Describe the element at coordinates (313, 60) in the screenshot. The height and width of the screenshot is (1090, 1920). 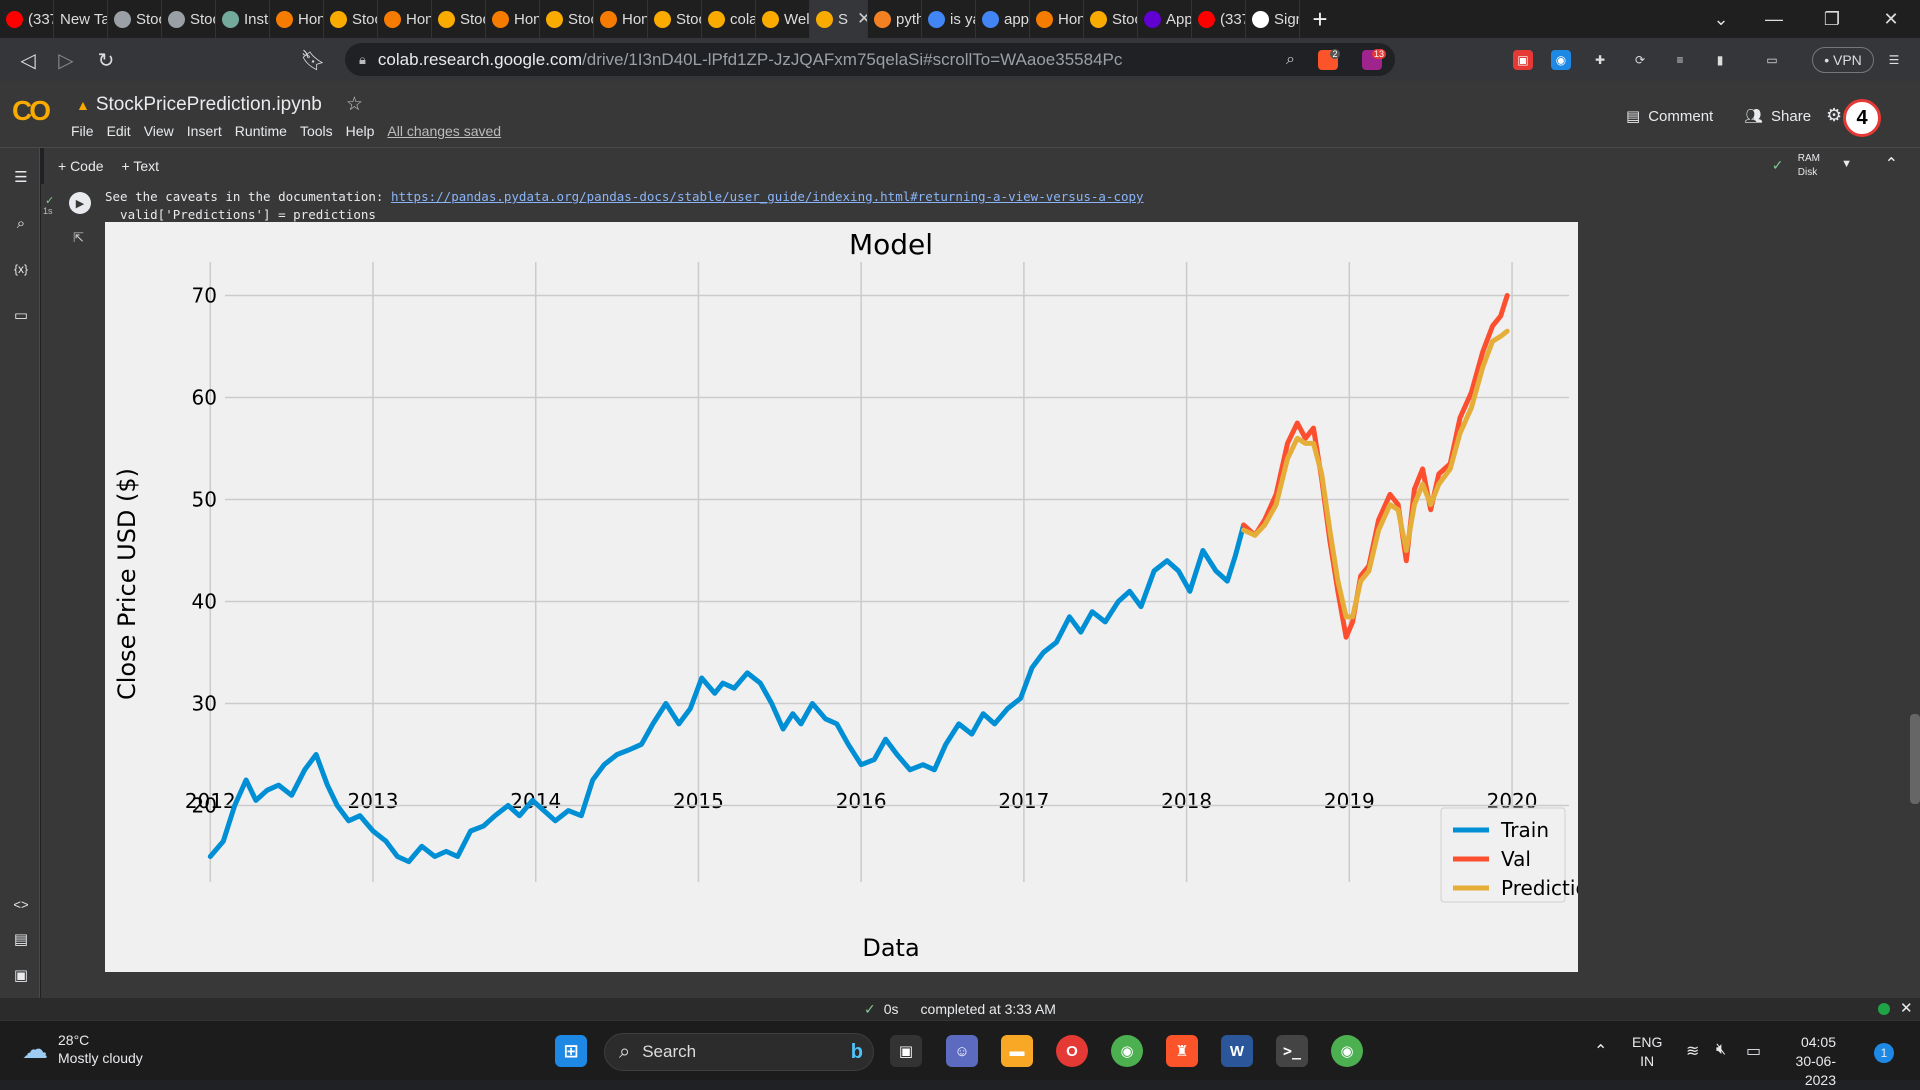
I see `bookmark-icon: 🔖︎` at that location.